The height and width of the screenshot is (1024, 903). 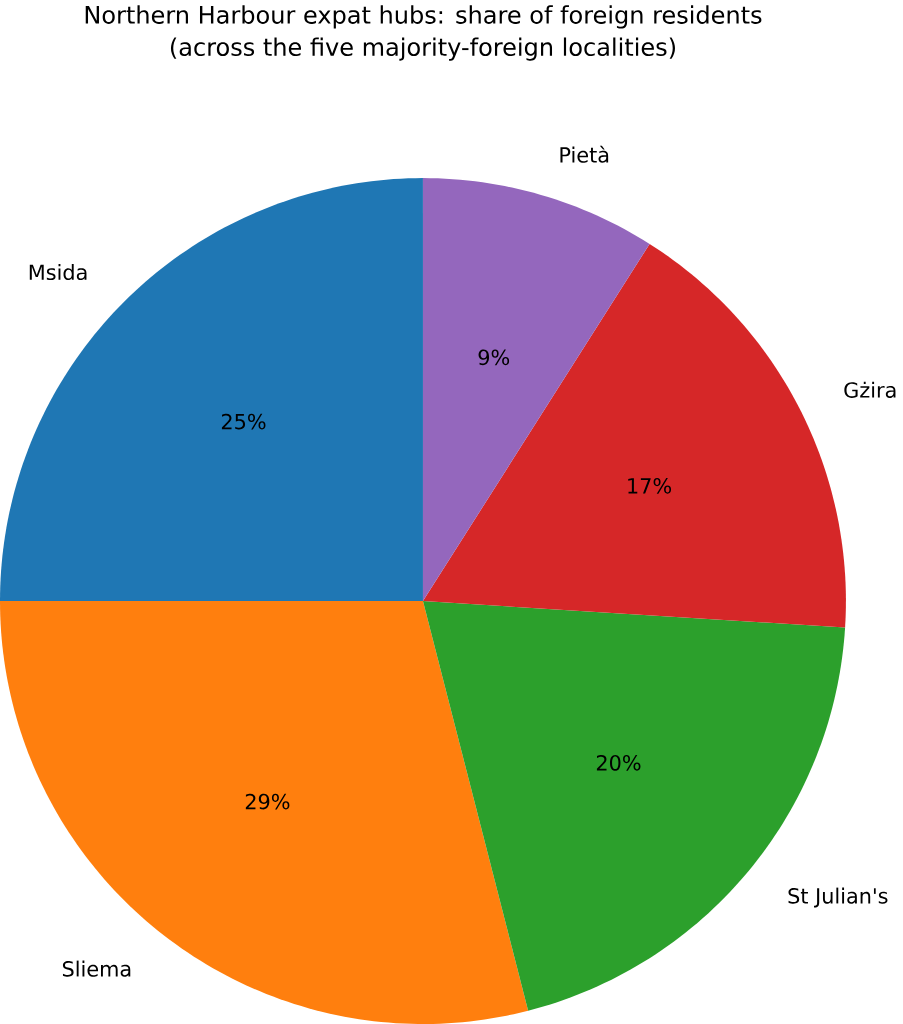 I want to click on slice-label: Sliema, so click(x=97, y=968).